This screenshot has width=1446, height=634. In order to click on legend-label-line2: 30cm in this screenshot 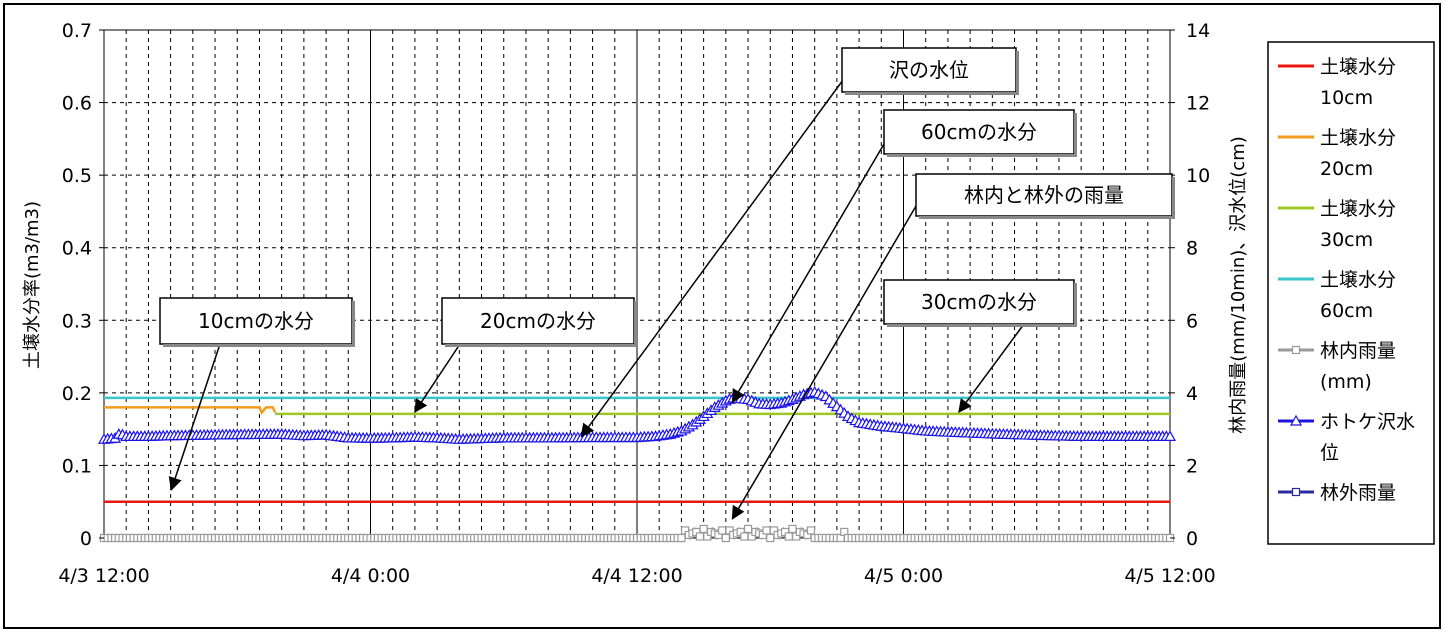, I will do `click(1346, 240)`.